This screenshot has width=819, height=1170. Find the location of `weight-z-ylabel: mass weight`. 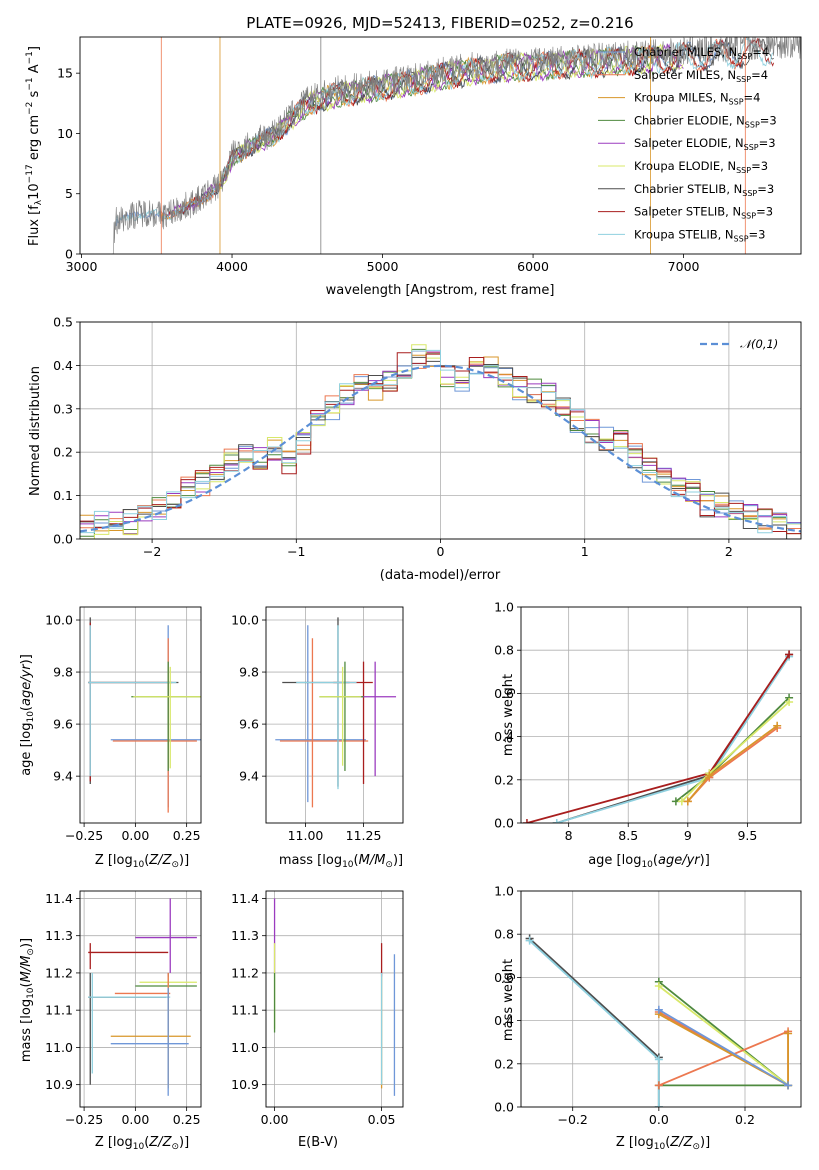

weight-z-ylabel: mass weight is located at coordinates (508, 1000).